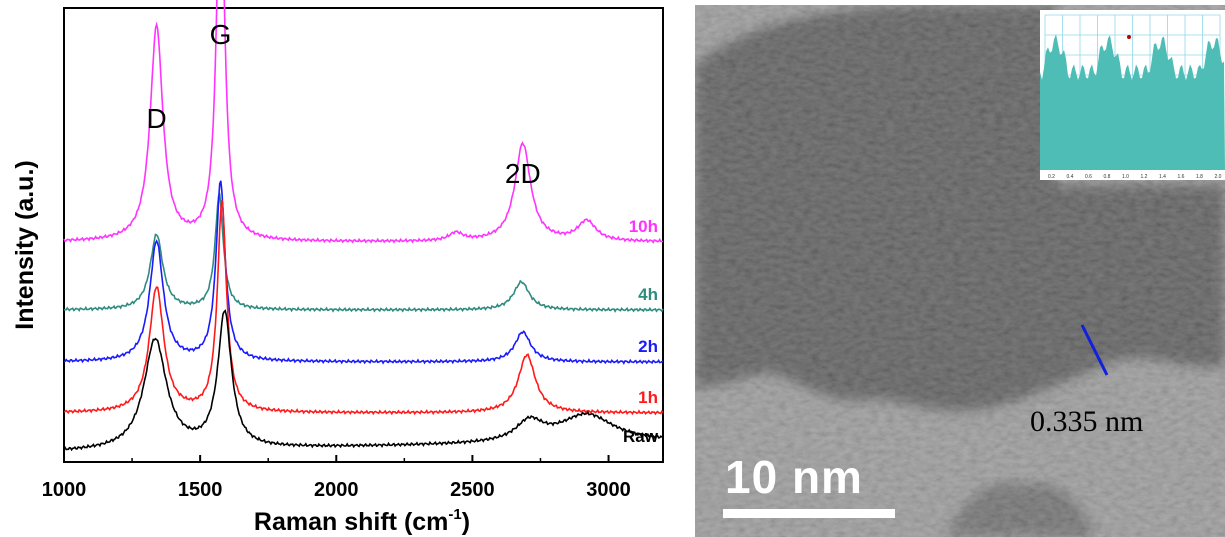 The width and height of the screenshot is (1225, 537). I want to click on inset-tick-label: 0.6, so click(1088, 177).